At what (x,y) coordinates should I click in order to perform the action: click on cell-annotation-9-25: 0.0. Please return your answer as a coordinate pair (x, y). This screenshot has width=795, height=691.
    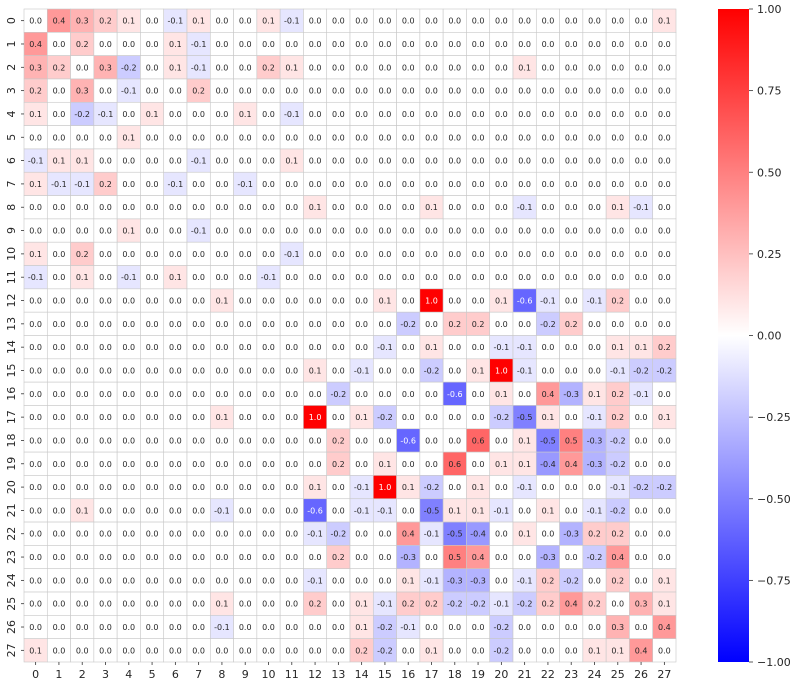
    Looking at the image, I should click on (617, 231).